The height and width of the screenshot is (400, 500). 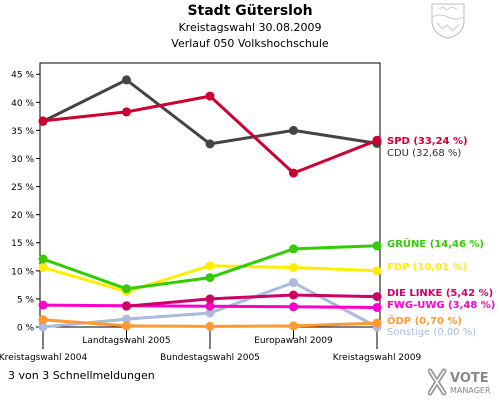 I want to click on y-tick-label-3: 15 %, so click(x=22, y=244).